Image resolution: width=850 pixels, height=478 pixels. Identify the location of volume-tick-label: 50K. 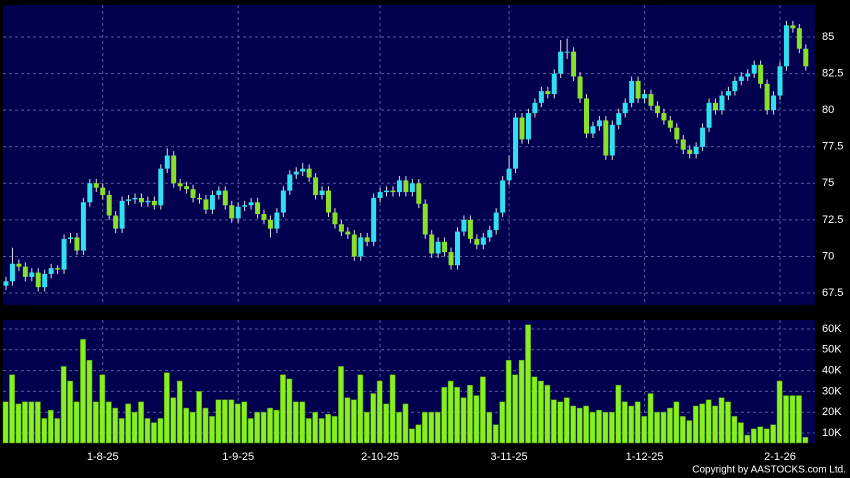
(832, 350).